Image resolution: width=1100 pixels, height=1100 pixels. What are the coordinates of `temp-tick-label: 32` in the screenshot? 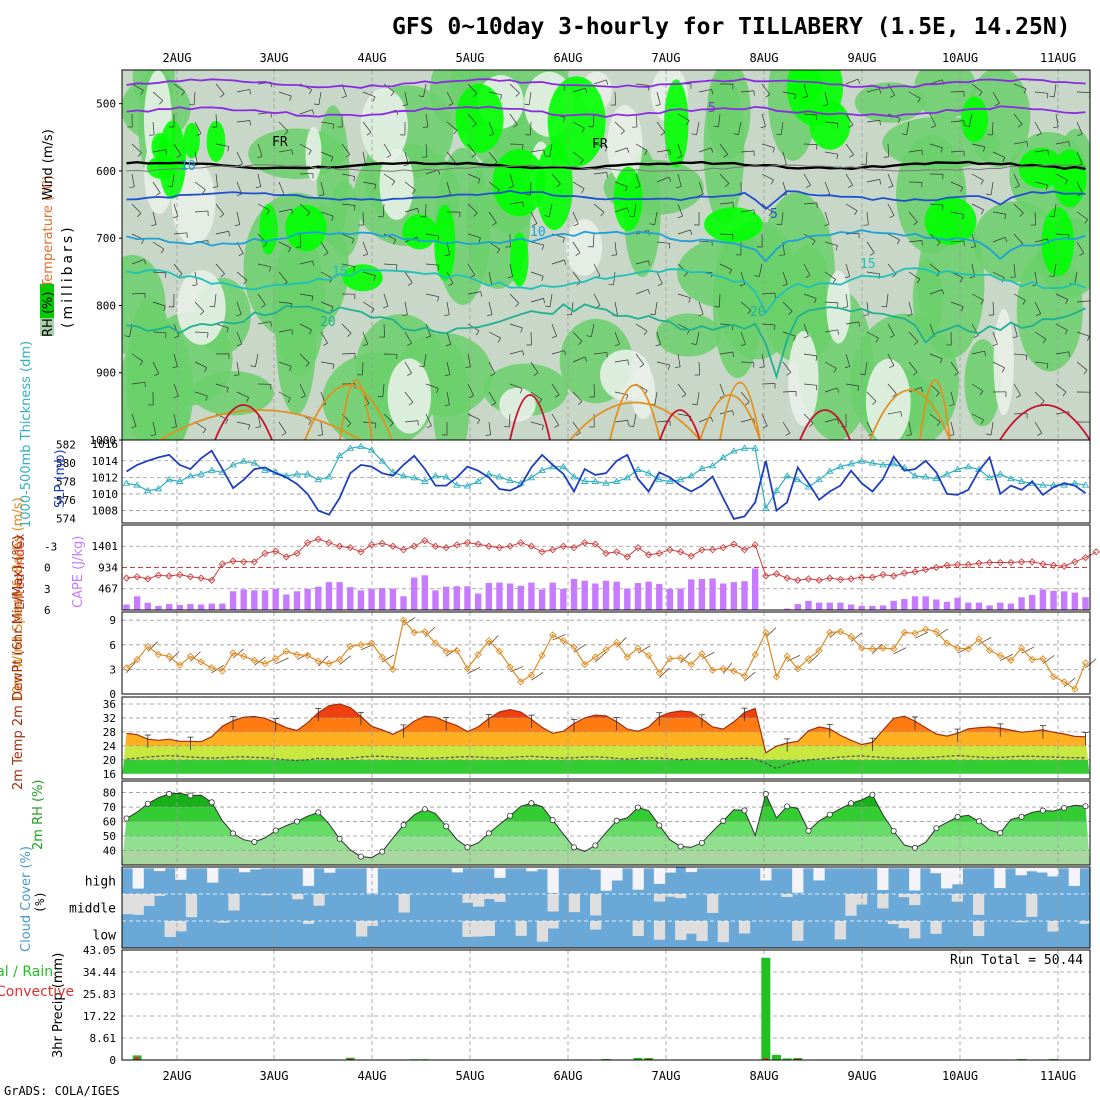 It's located at (109, 718).